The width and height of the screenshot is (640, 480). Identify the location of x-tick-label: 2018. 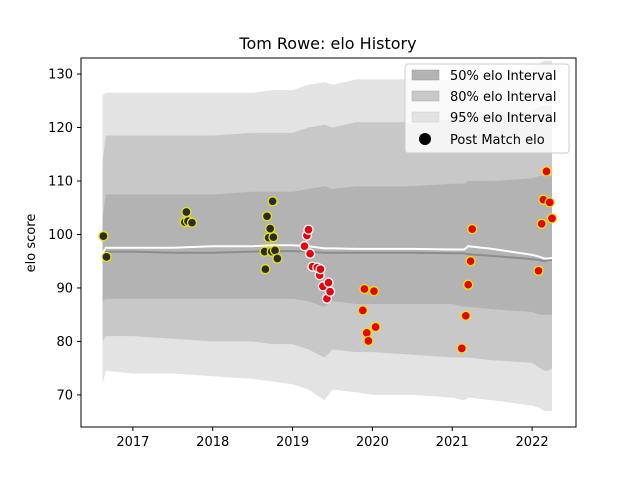
(212, 442).